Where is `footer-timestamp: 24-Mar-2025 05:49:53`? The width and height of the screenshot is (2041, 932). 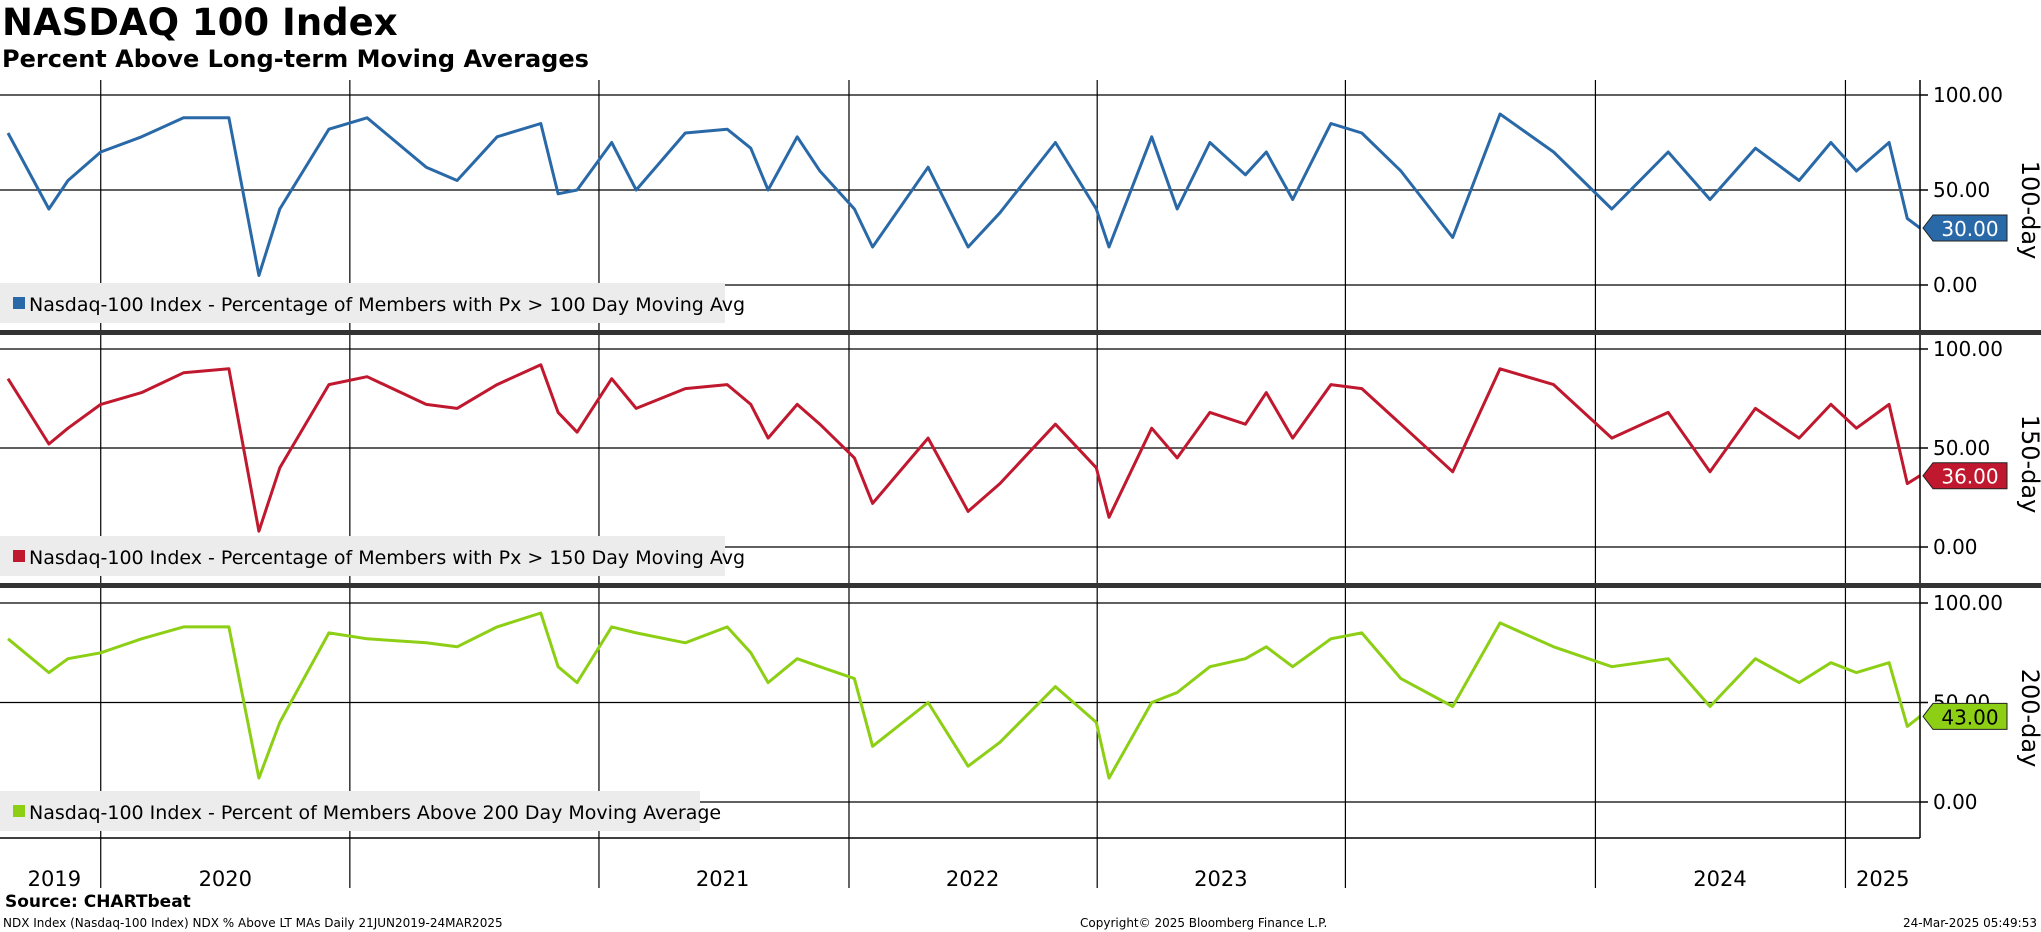
footer-timestamp: 24-Mar-2025 05:49:53 is located at coordinates (1969, 923).